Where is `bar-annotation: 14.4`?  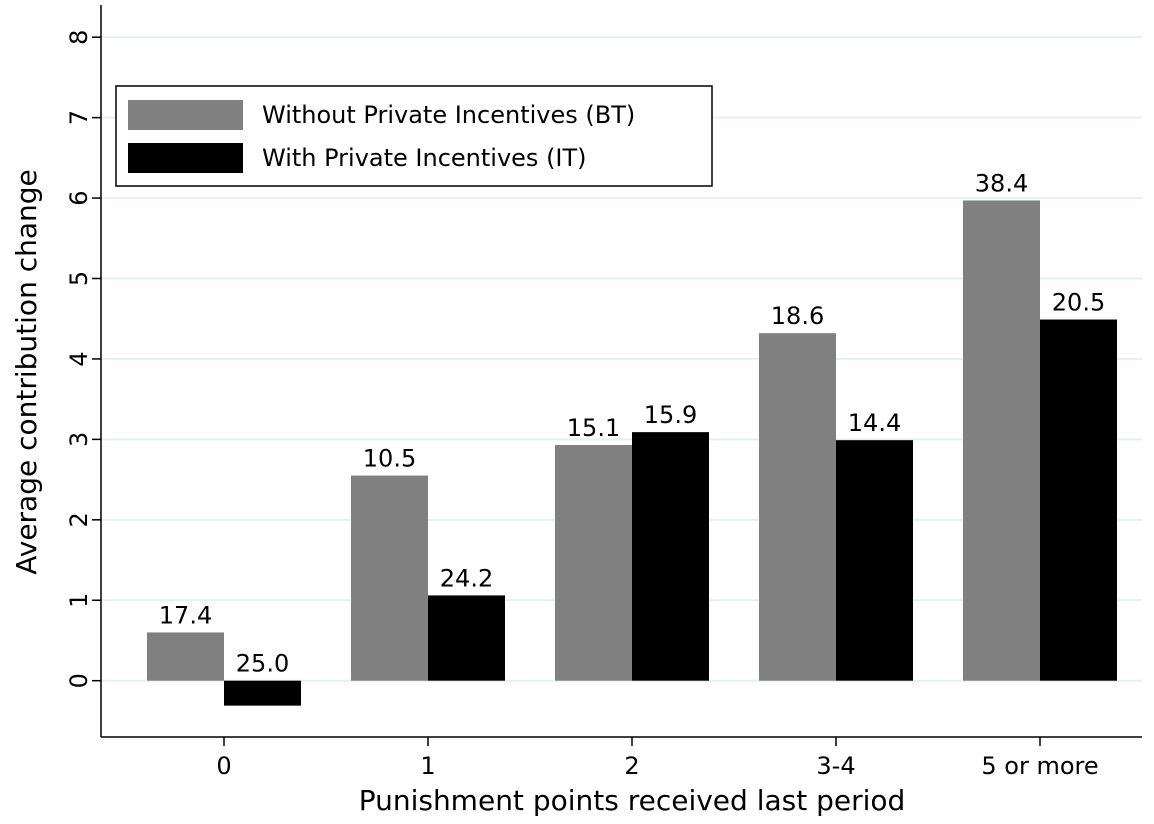 bar-annotation: 14.4 is located at coordinates (874, 423).